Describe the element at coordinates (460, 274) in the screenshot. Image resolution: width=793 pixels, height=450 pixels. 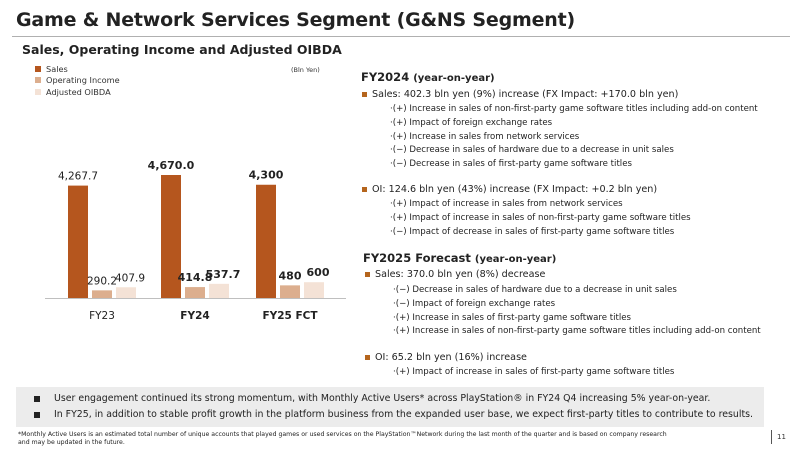
I see `fy2025-sales-text: Sales: 370.0 bln yen (8%) decrease` at that location.